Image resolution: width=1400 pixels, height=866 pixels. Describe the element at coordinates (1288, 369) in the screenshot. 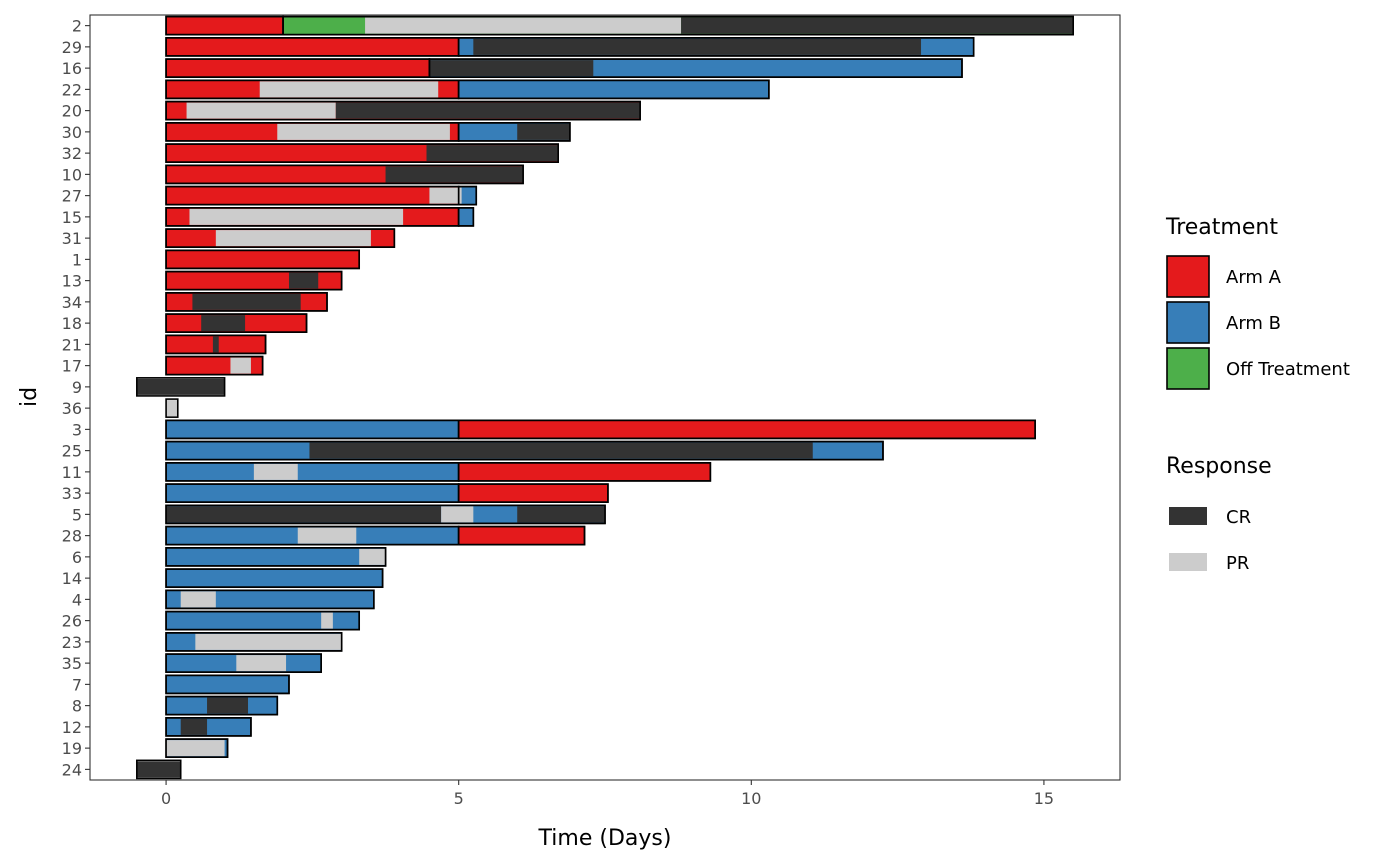

I see `legend-label-off-treatment: Off Treatment` at that location.